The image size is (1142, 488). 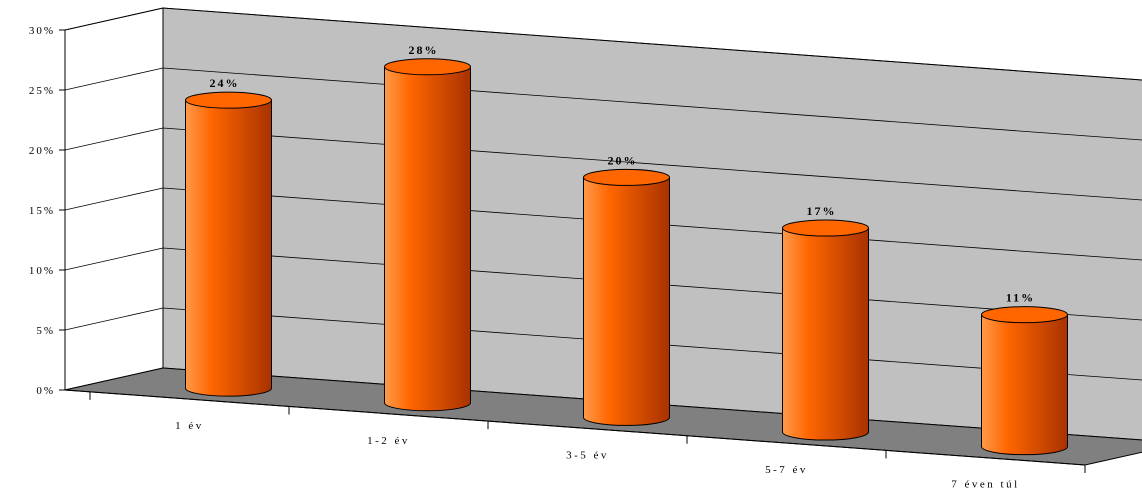 I want to click on x-axis-category-labels: 1 év 1-2 év 3-5 év 5-7 év 7 éven túl, so click(x=597, y=454).